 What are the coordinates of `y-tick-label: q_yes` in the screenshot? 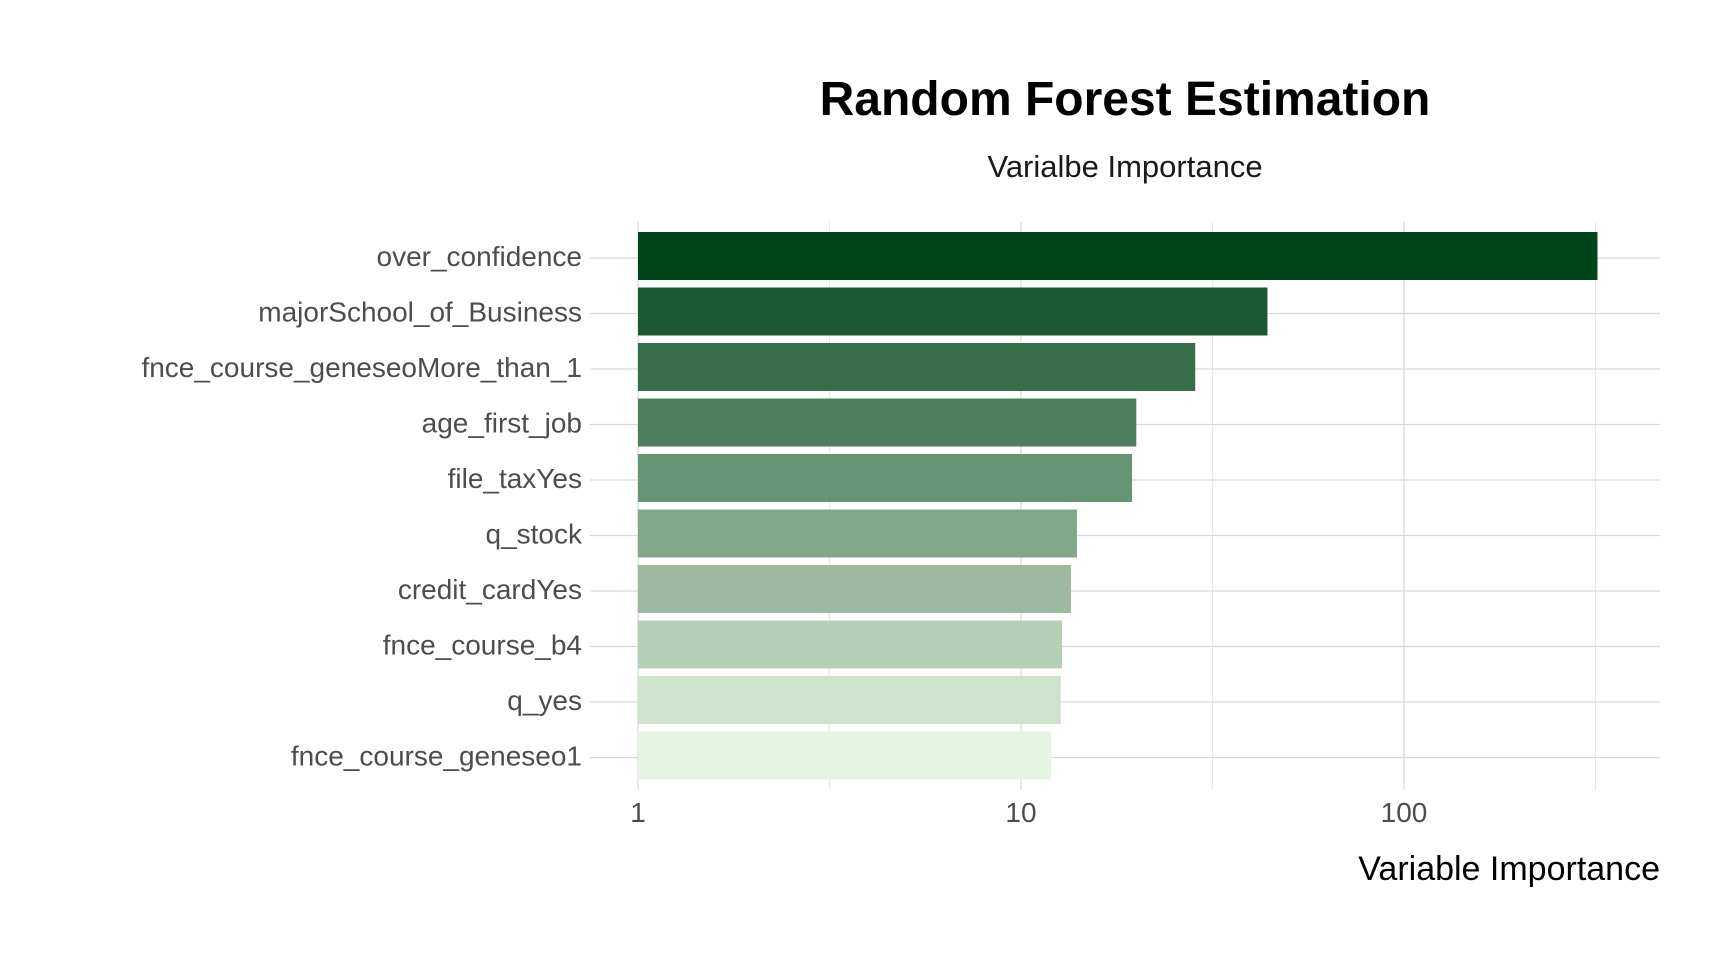 It's located at (544, 700).